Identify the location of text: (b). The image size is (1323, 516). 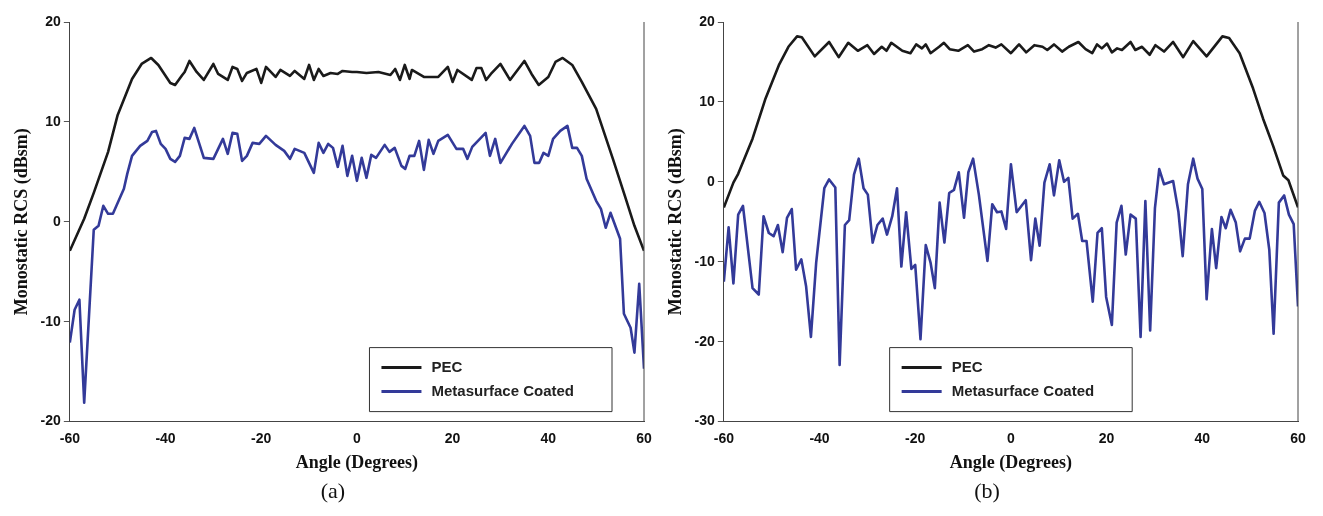
(987, 491).